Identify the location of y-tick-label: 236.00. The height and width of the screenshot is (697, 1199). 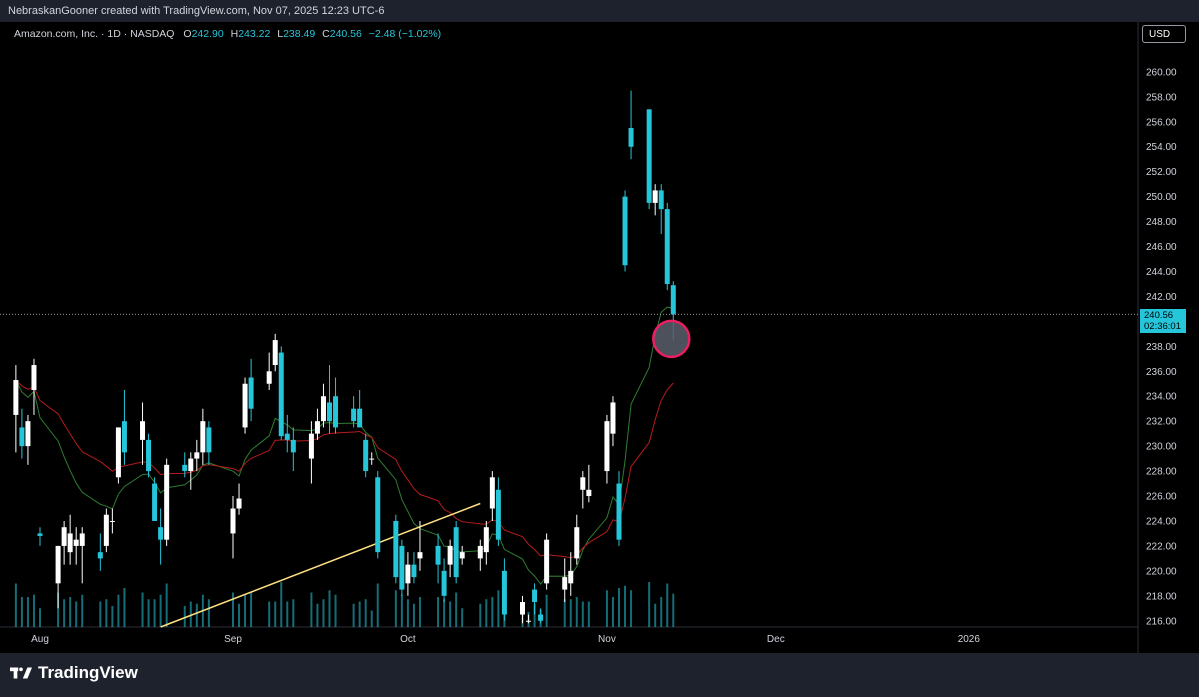
(1161, 372).